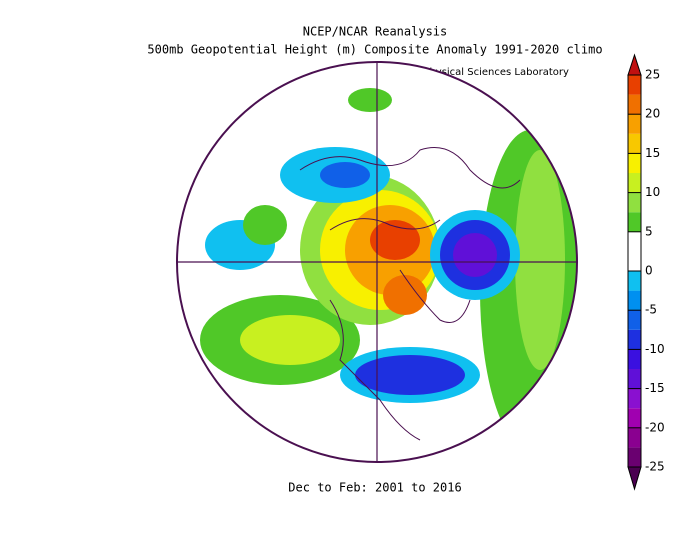  I want to click on colorbar-label: -15, so click(655, 388).